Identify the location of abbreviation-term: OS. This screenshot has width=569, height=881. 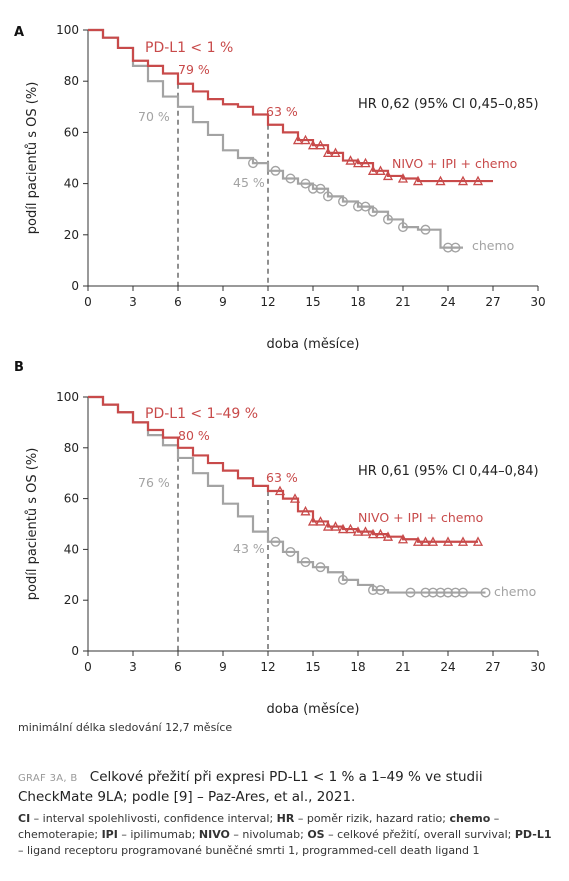
(316, 834).